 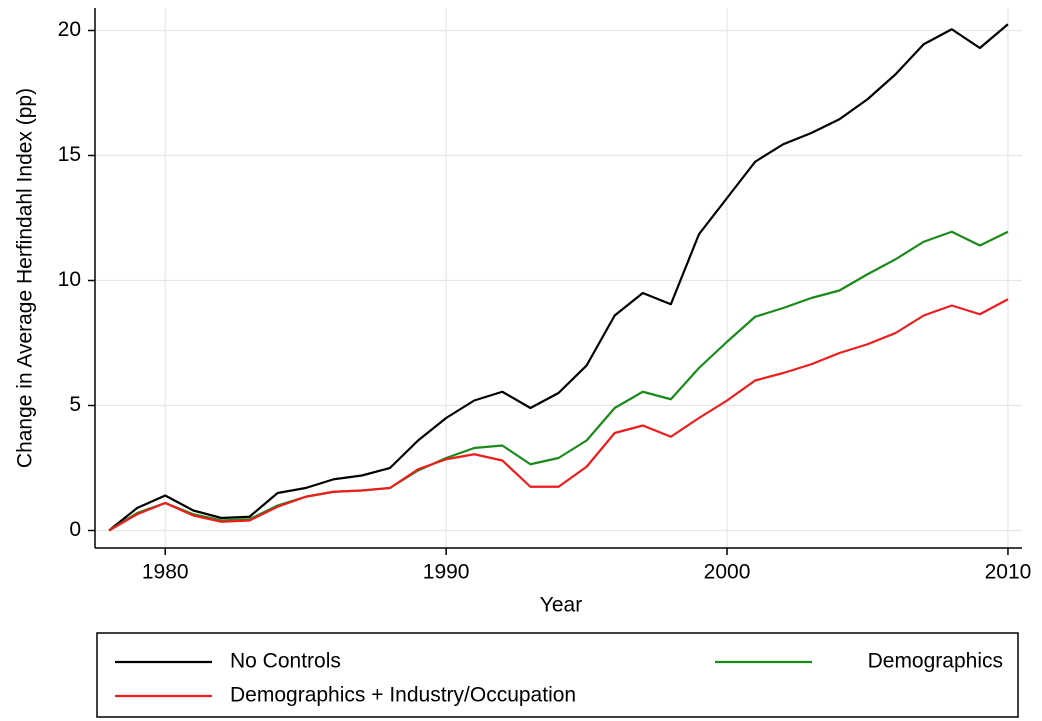 I want to click on y-tick-label: 0, so click(x=75, y=529).